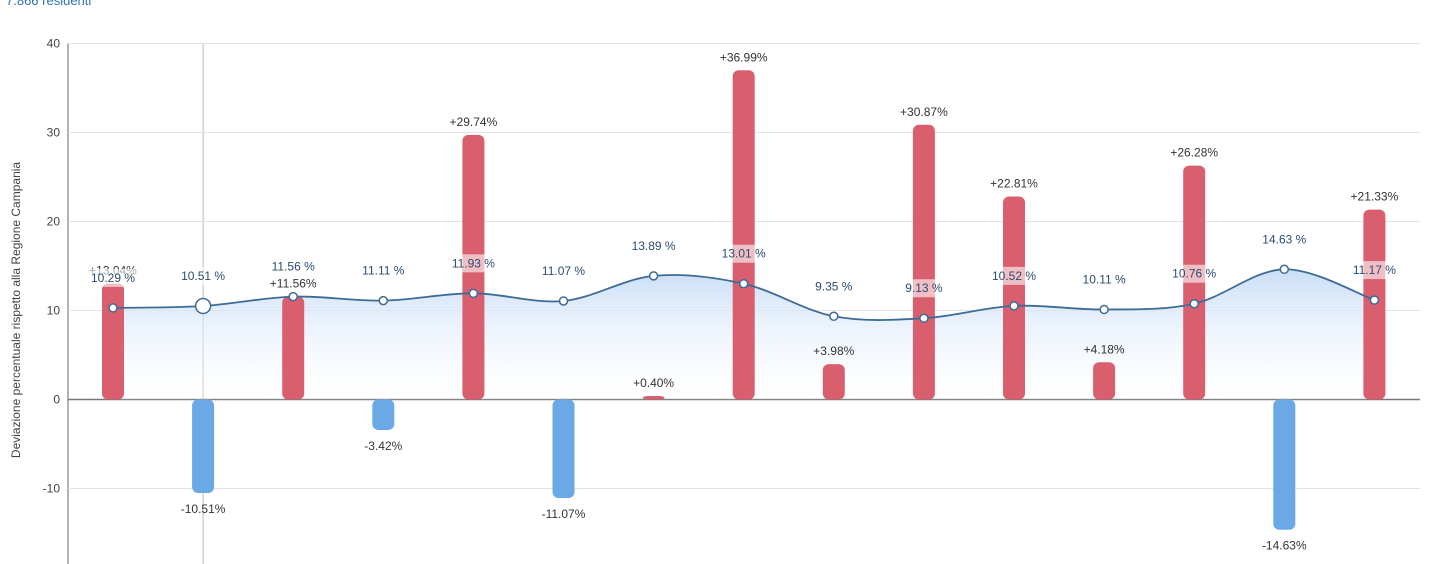 This screenshot has height=564, width=1440. I want to click on y-tick-label: 40, so click(54, 44).